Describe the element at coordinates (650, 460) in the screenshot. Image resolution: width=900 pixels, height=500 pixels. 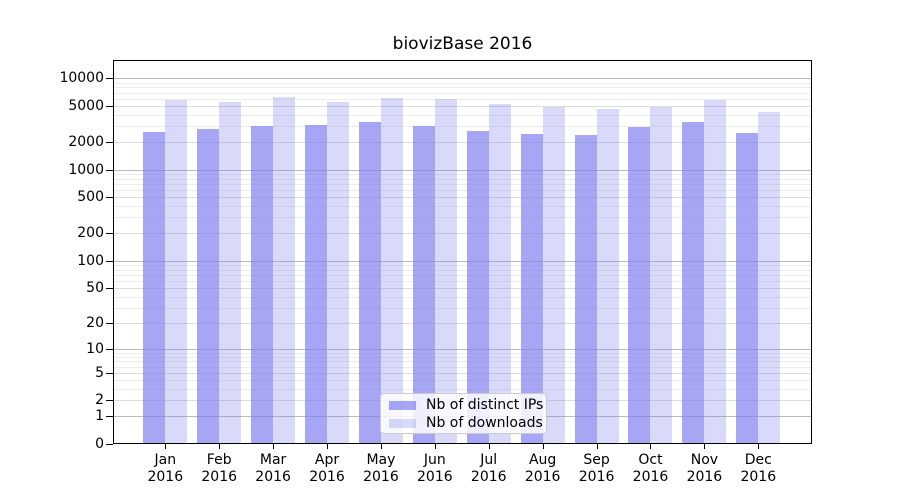
I see `x-tick-text: Oct` at that location.